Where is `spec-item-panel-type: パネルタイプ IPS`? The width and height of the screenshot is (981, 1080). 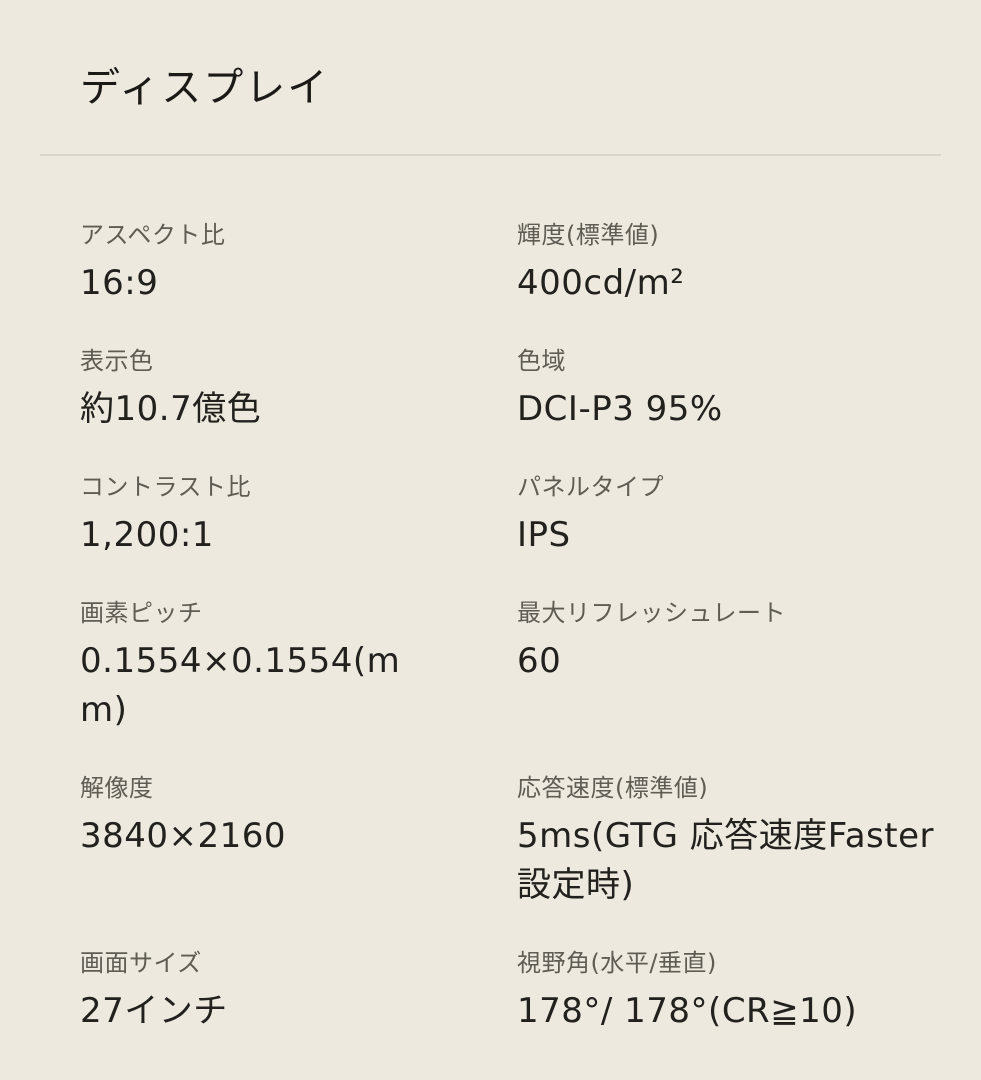 spec-item-panel-type: パネルタイプ IPS is located at coordinates (729, 516).